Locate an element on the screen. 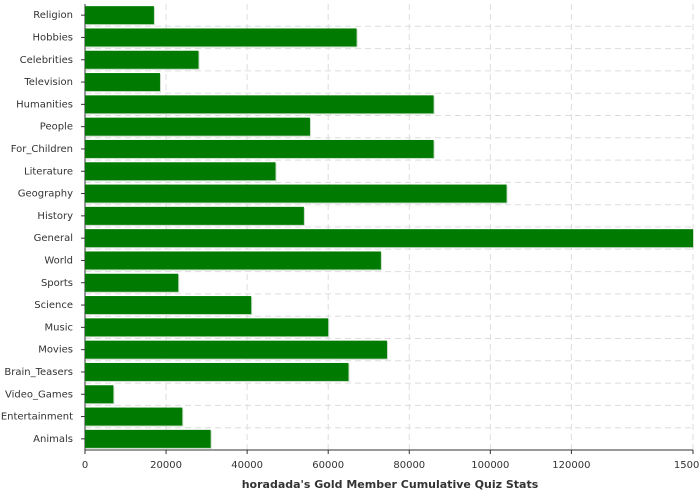  y-tick-label: Geography is located at coordinates (45, 194).